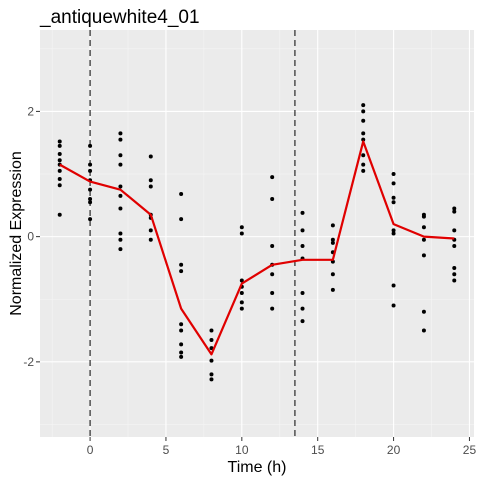  Describe the element at coordinates (90, 450) in the screenshot. I see `x-tick-label: 0` at that location.